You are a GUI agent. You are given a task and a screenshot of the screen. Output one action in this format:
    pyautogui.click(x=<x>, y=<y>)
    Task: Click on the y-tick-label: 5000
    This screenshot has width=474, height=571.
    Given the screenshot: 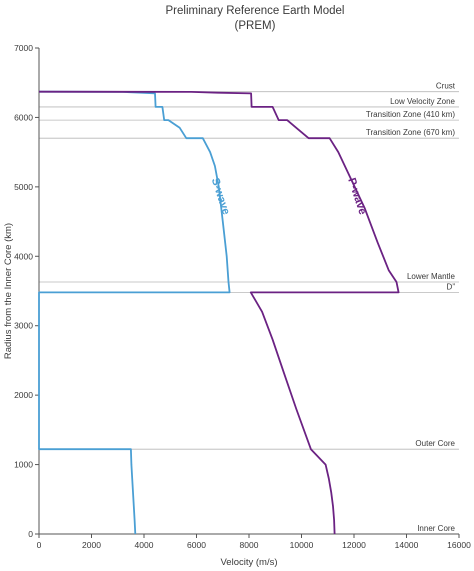 What is the action you would take?
    pyautogui.click(x=23, y=187)
    